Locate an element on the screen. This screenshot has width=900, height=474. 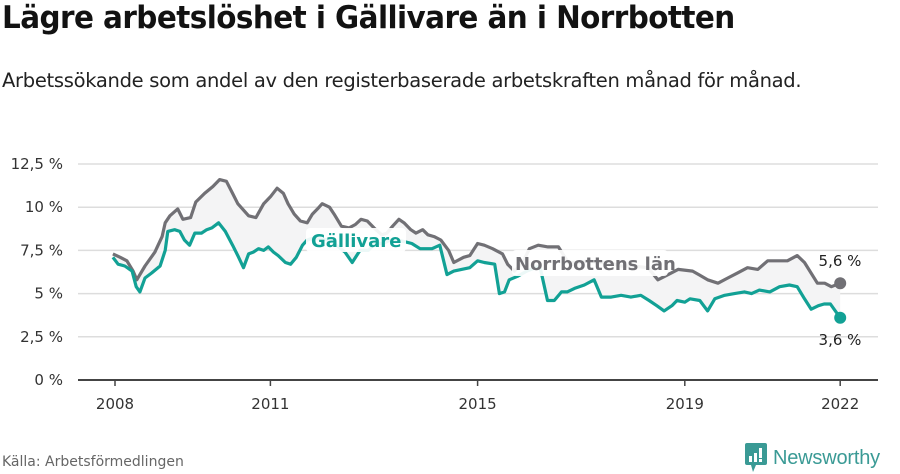
gallivare-end-dot is located at coordinates (840, 317).